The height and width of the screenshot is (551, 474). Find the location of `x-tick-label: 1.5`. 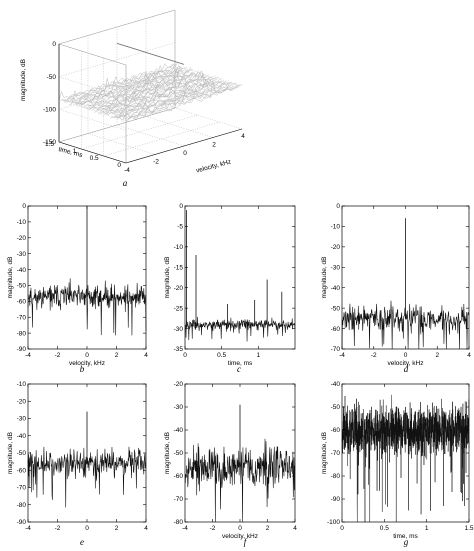

x-tick-label: 1.5 is located at coordinates (468, 528).